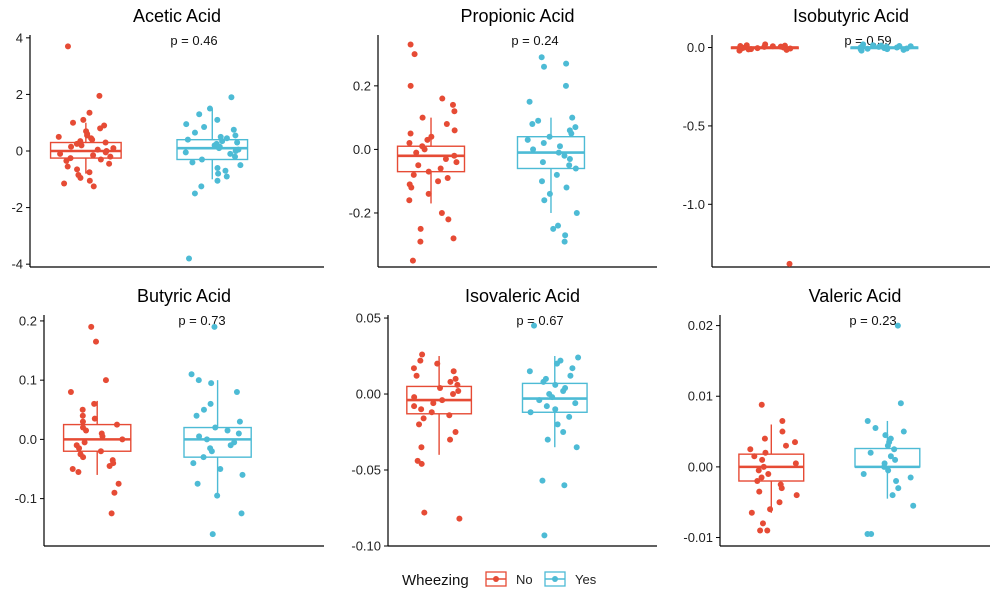  What do you see at coordinates (19, 37) in the screenshot?
I see `y-tick-label: 4` at bounding box center [19, 37].